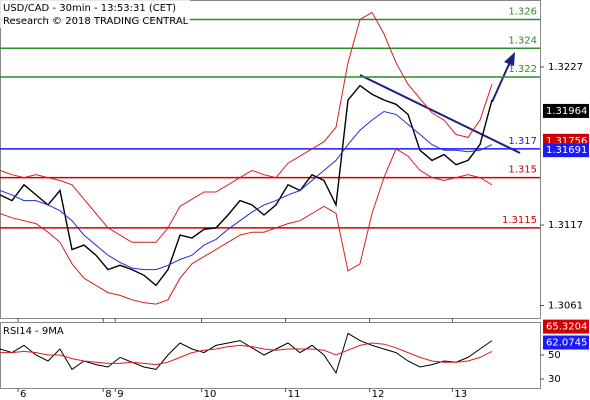 The height and width of the screenshot is (400, 590). Describe the element at coordinates (210, 394) in the screenshot. I see `x-tick-label: 10` at that location.